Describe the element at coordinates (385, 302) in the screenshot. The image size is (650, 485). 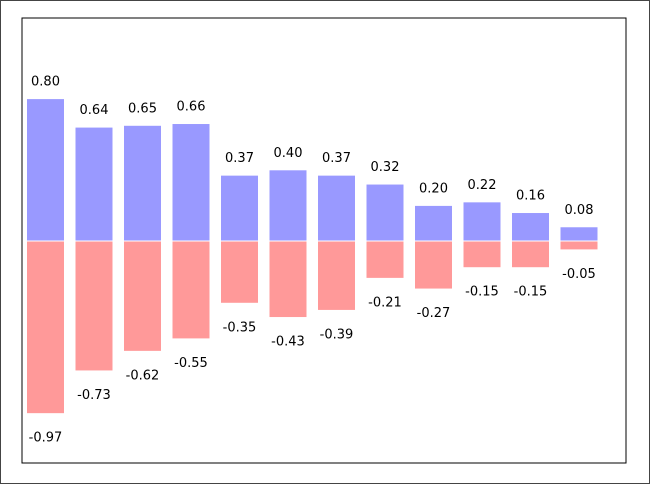
I see `value-label-negative-8: -0.21` at that location.